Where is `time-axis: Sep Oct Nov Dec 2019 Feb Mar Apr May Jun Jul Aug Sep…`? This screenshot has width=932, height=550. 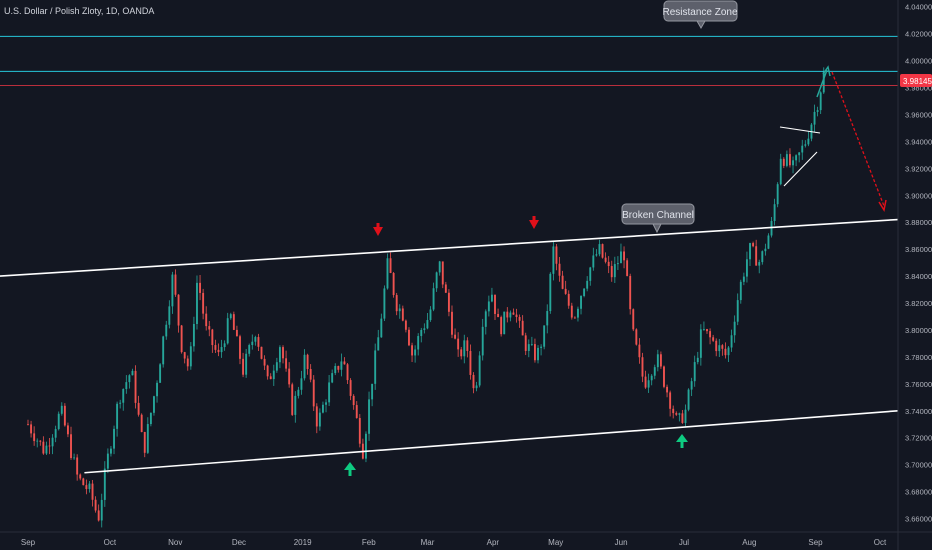
time-axis: Sep Oct Nov Dec 2019 Feb Mar Apr May Jun Jul Aug Sep… is located at coordinates (466, 539).